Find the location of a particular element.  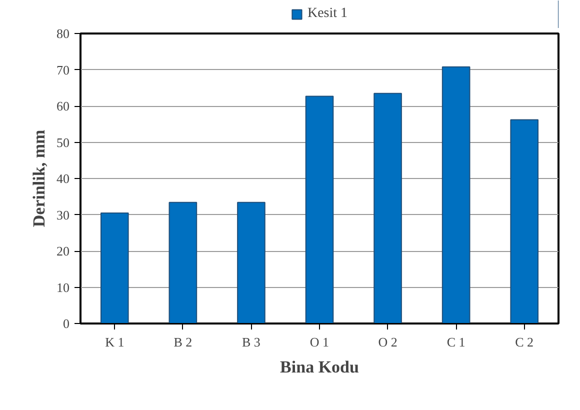

y-tick-label: 50 is located at coordinates (63, 142).